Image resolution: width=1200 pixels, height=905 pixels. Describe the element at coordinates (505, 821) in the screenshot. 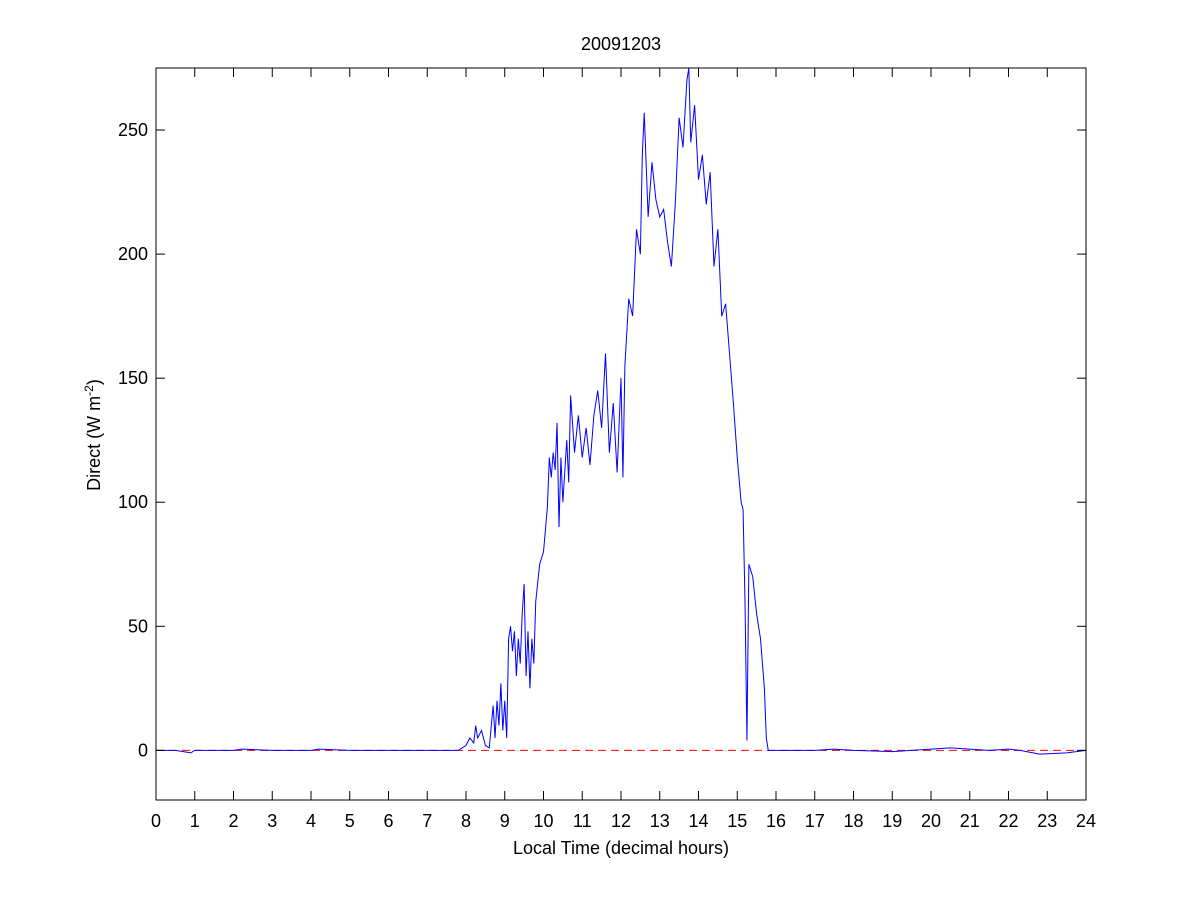

I see `x-tick-label: 9` at that location.